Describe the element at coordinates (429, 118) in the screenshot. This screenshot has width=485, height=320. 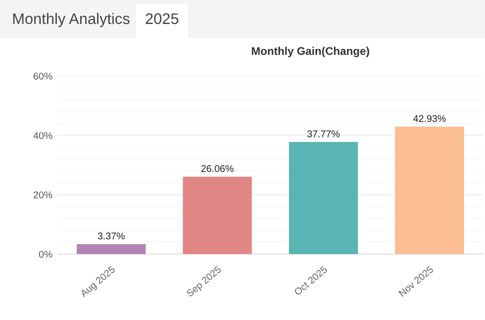
I see `data-label: 42.93%` at that location.